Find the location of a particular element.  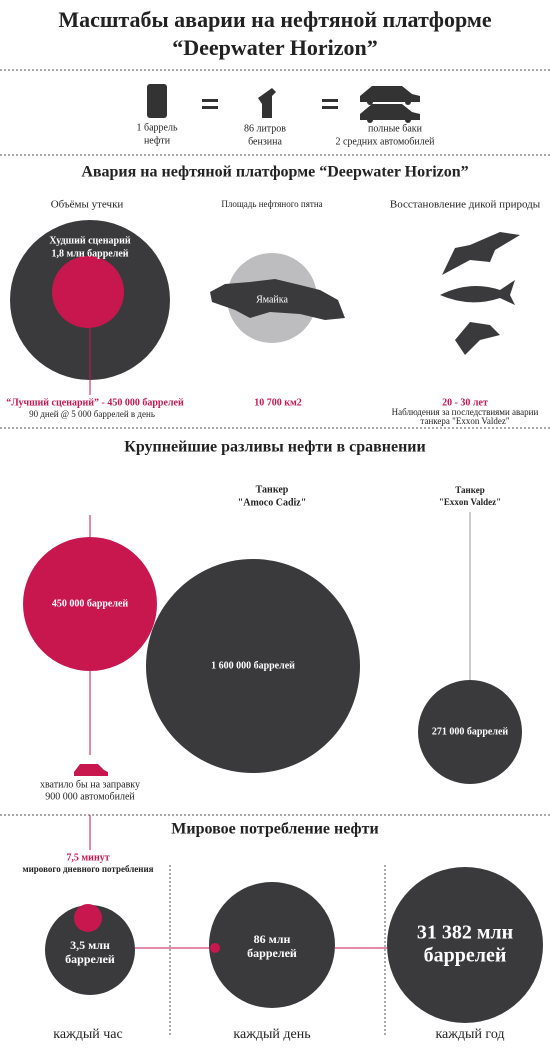

label: полные баки is located at coordinates (395, 128).